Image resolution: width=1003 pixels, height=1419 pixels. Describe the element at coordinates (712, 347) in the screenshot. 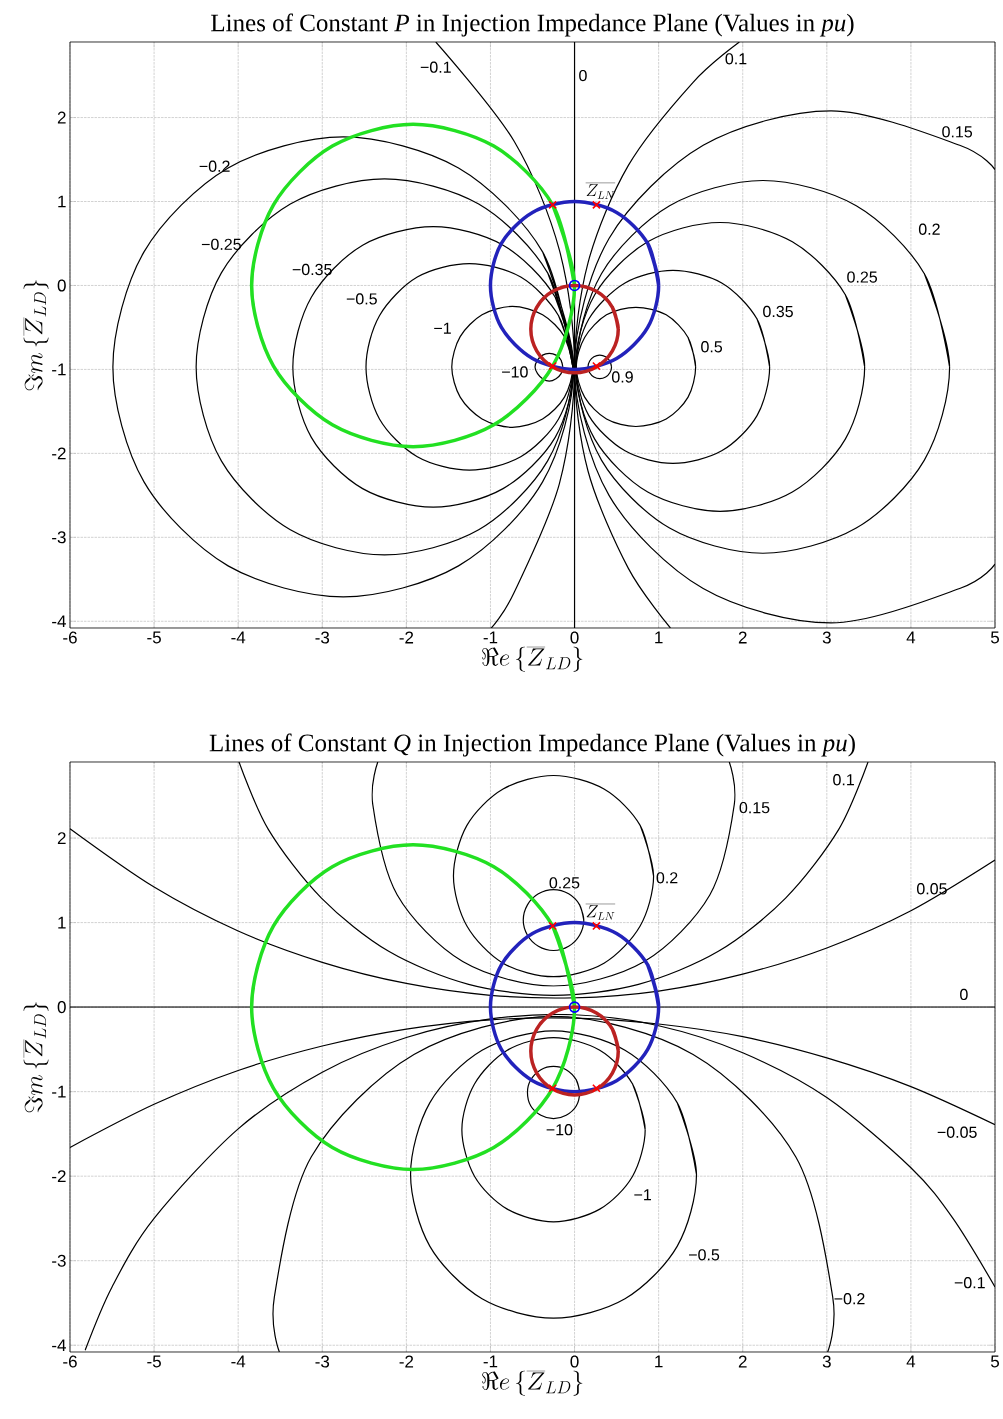

I see `series-label: 0.5` at that location.